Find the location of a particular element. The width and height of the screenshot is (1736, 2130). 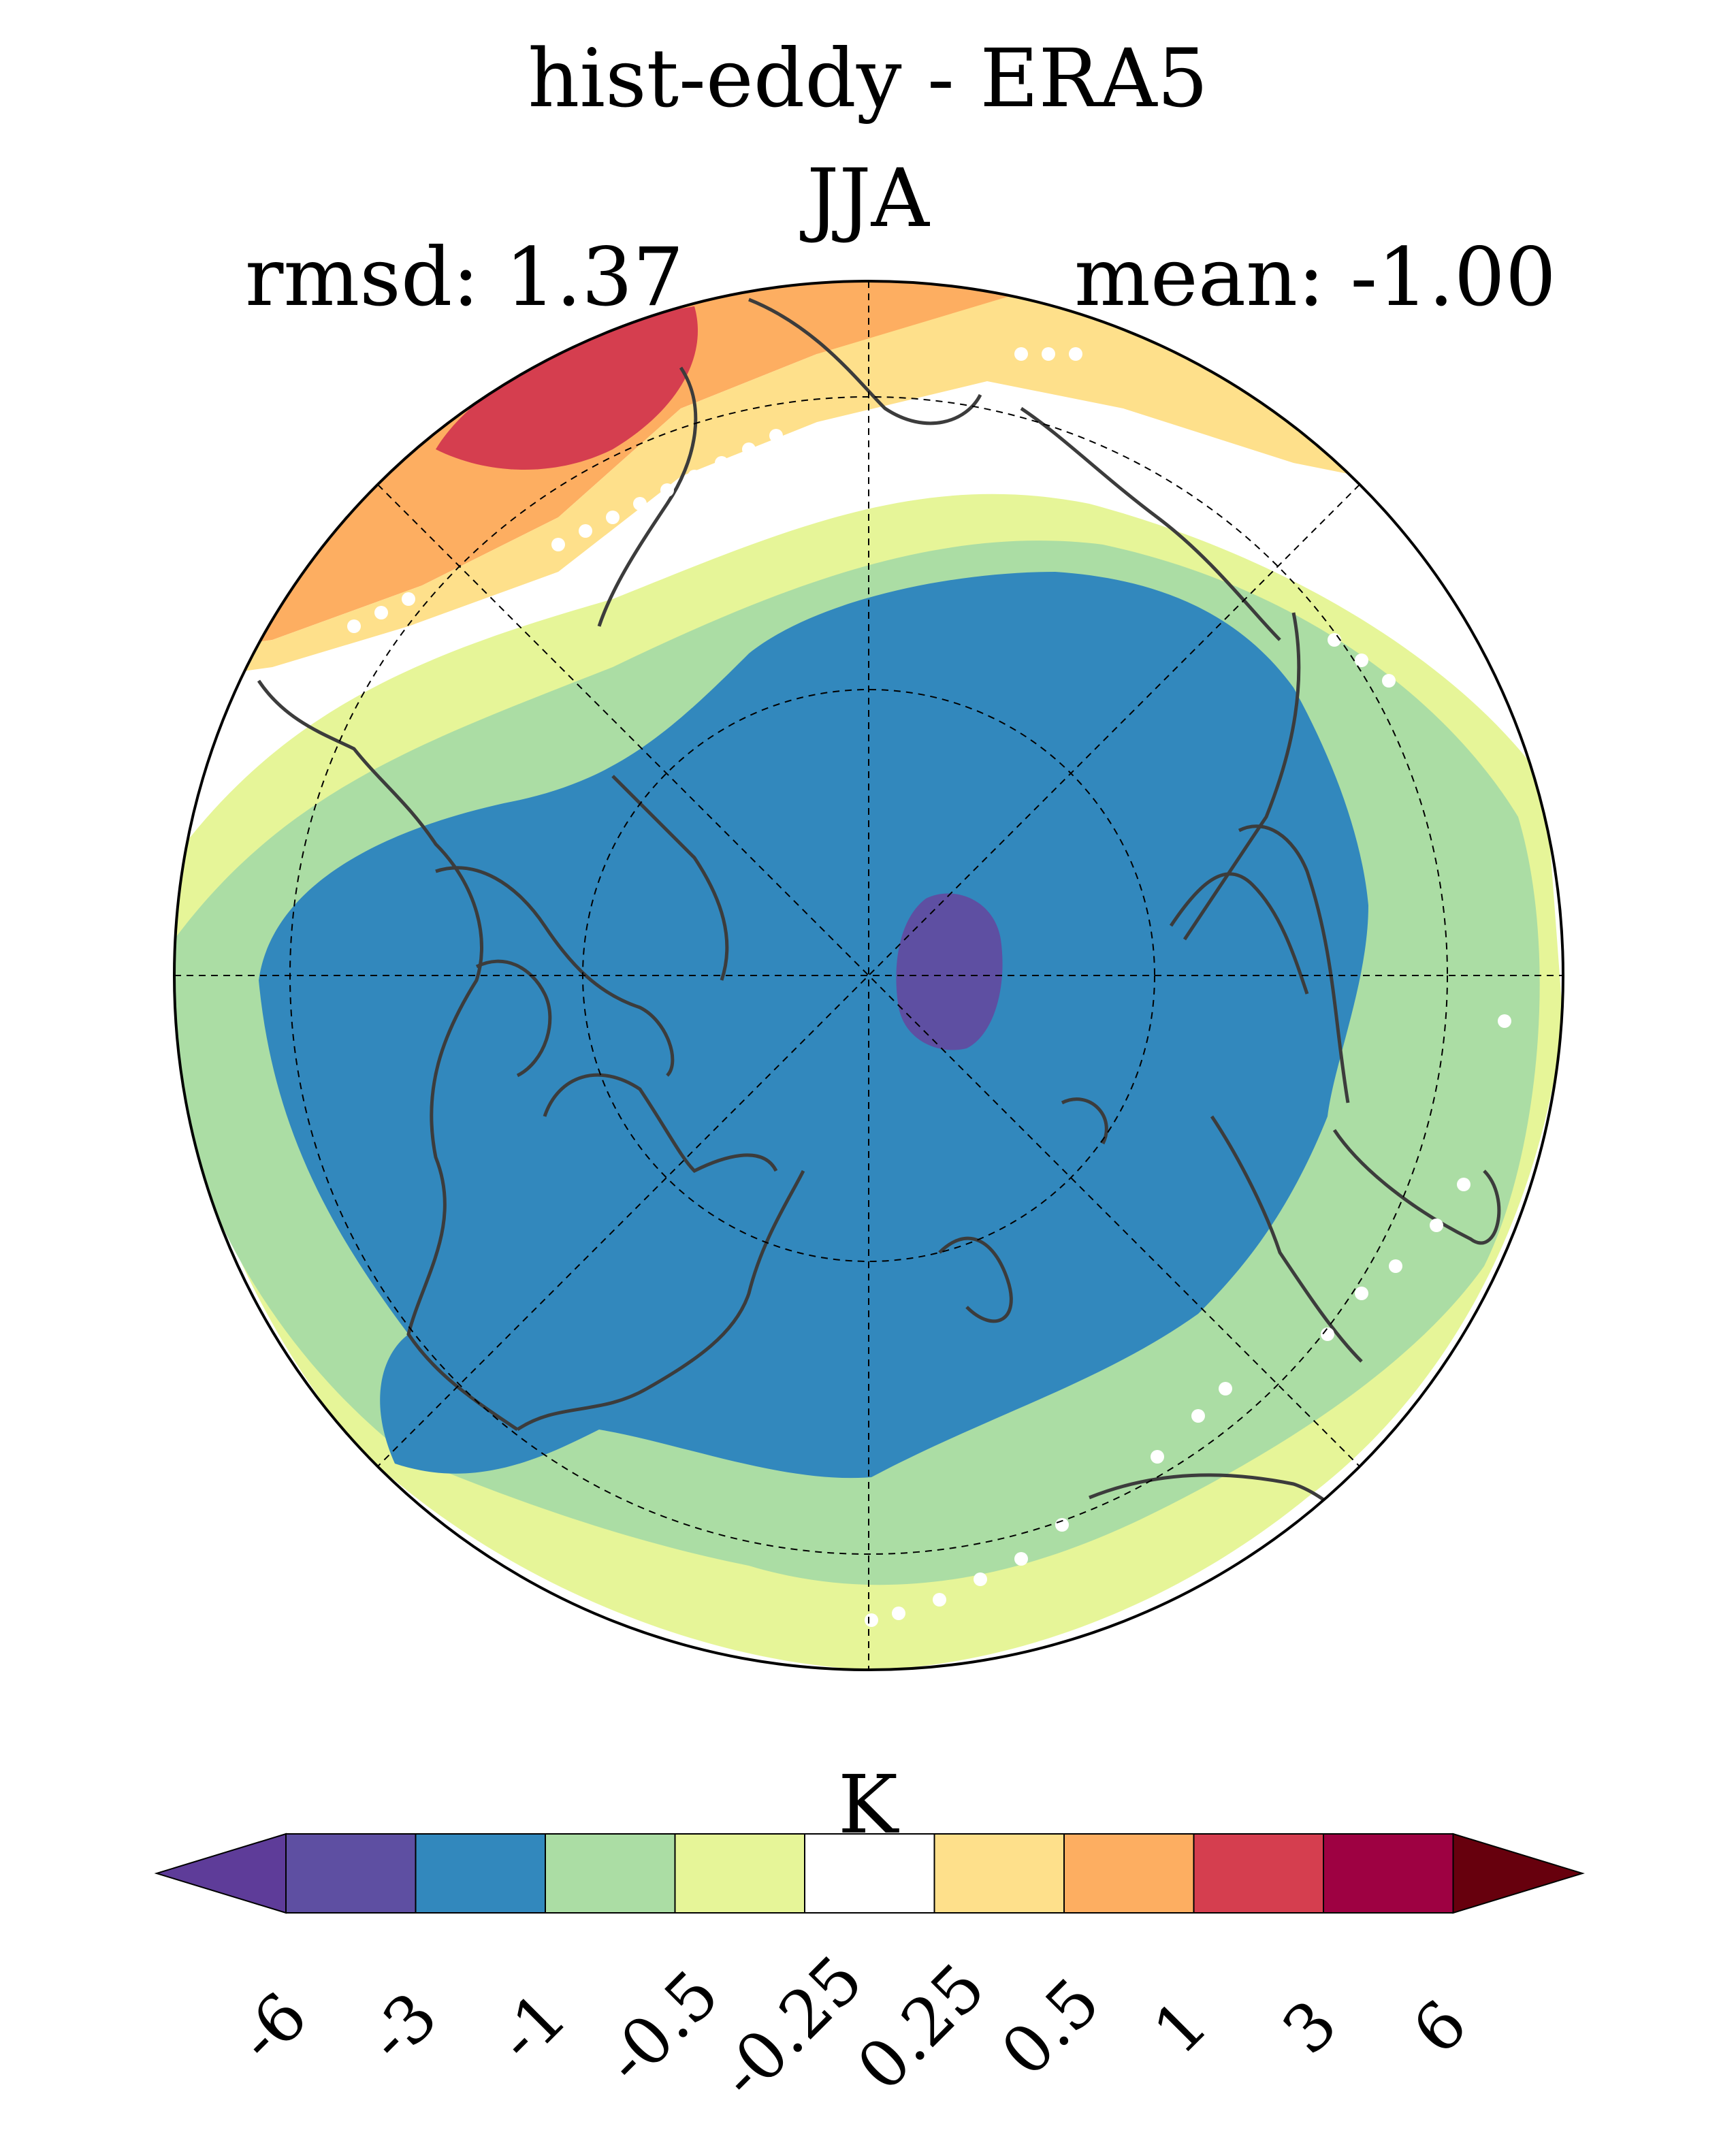

rmsd-label: rmsd: 1.37 is located at coordinates (464, 277).